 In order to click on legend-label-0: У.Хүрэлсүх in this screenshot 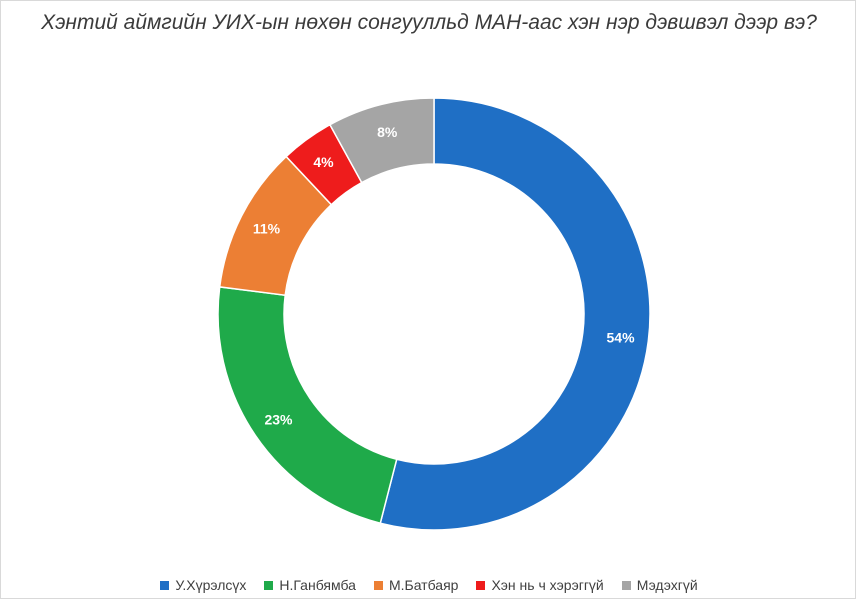, I will do `click(211, 585)`.